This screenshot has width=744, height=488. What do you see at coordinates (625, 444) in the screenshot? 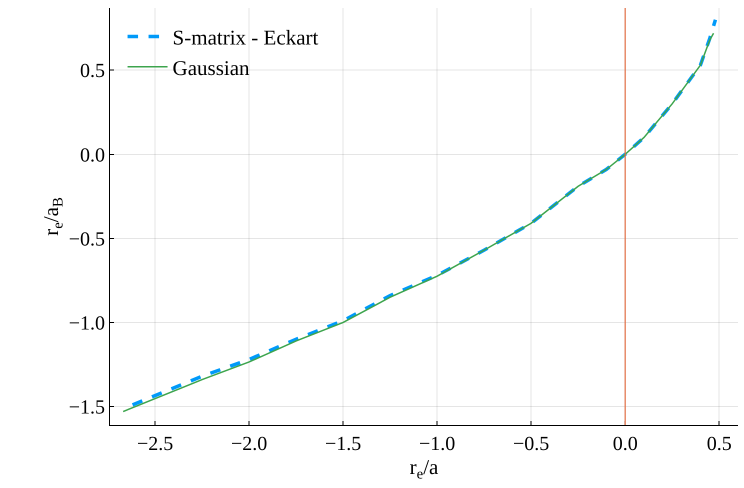
I see `x-tick-label: 0.0` at bounding box center [625, 444].